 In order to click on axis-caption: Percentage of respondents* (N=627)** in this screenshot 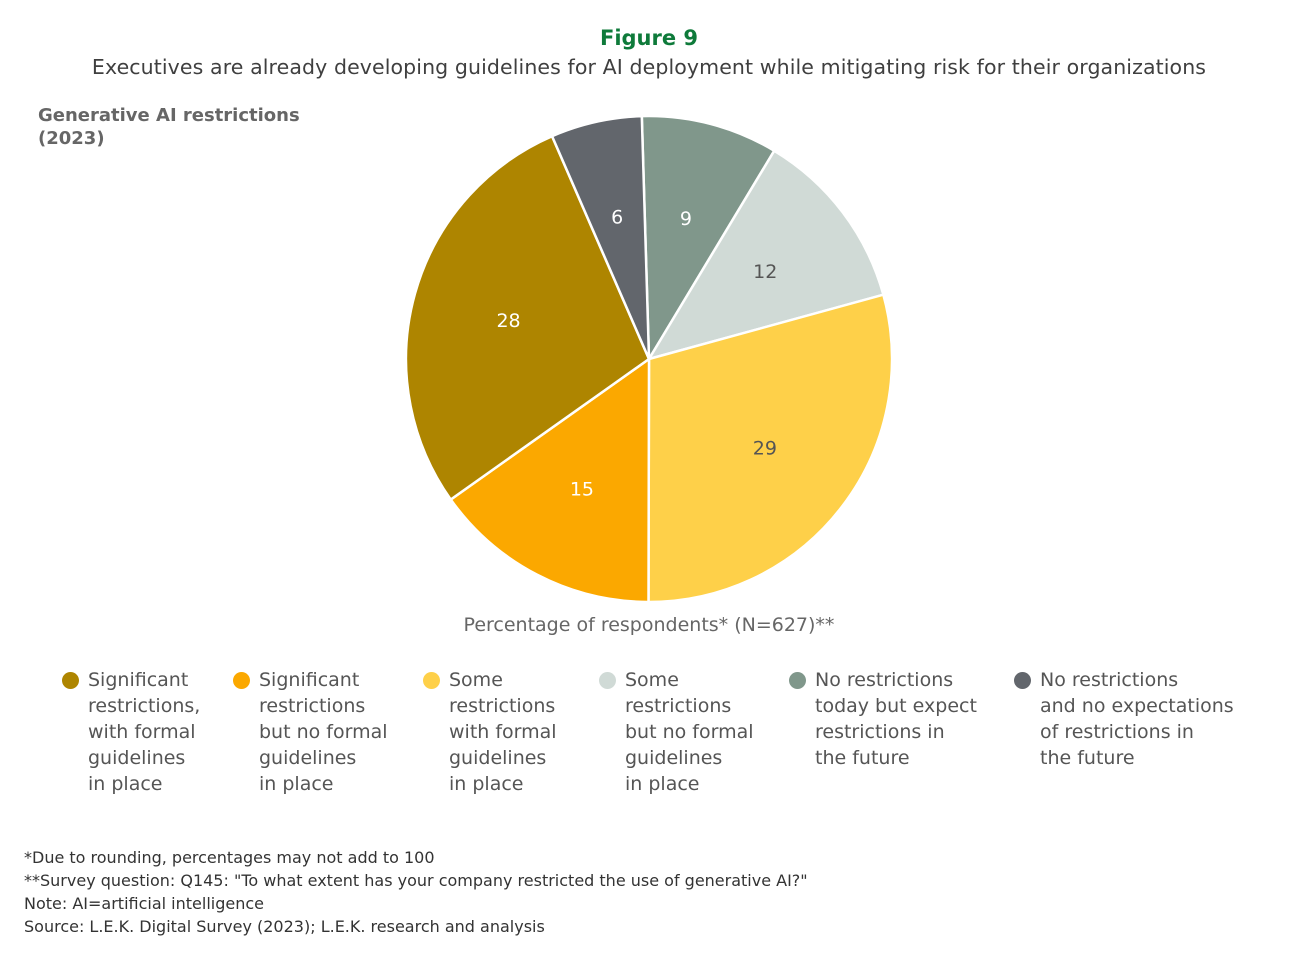, I will do `click(649, 625)`.